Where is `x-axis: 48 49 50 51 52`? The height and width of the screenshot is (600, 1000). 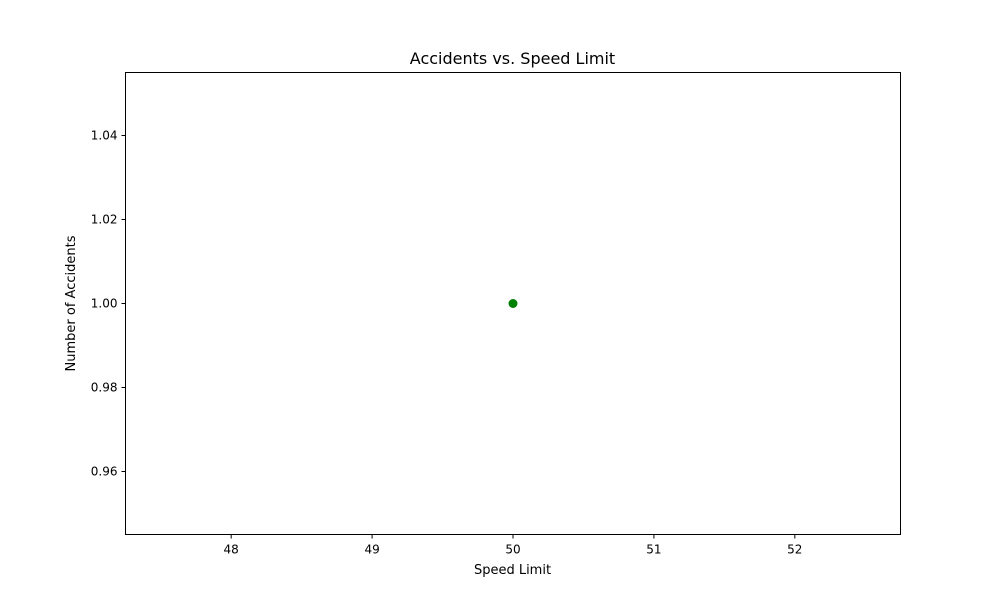 x-axis: 48 49 50 51 52 is located at coordinates (513, 545).